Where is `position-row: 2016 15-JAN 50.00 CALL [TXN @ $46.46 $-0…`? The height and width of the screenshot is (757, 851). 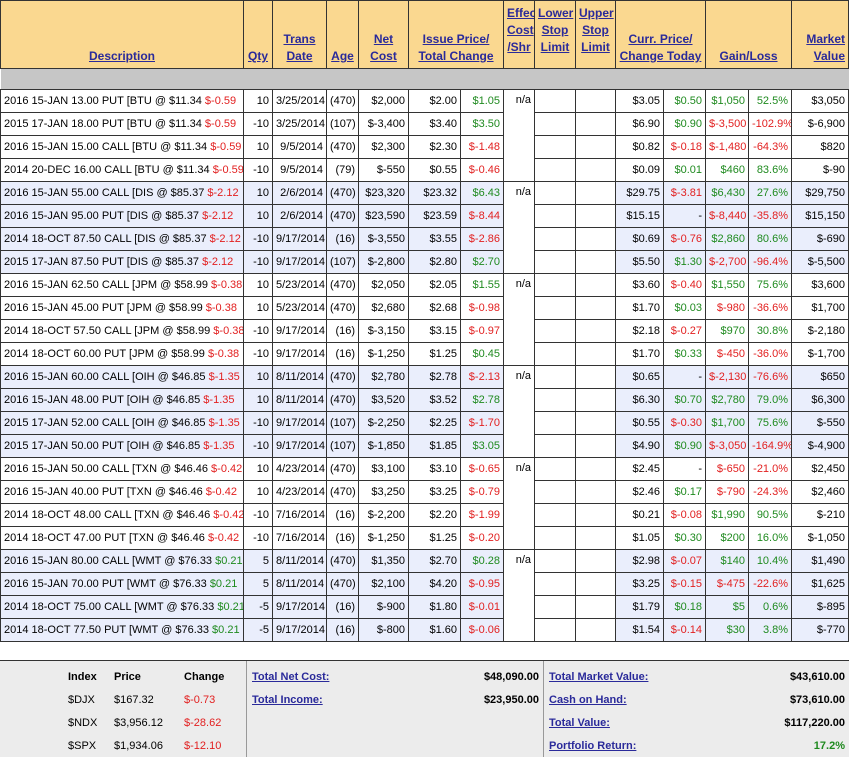 position-row: 2016 15-JAN 50.00 CALL [TXN @ $46.46 $-0… is located at coordinates (425, 503).